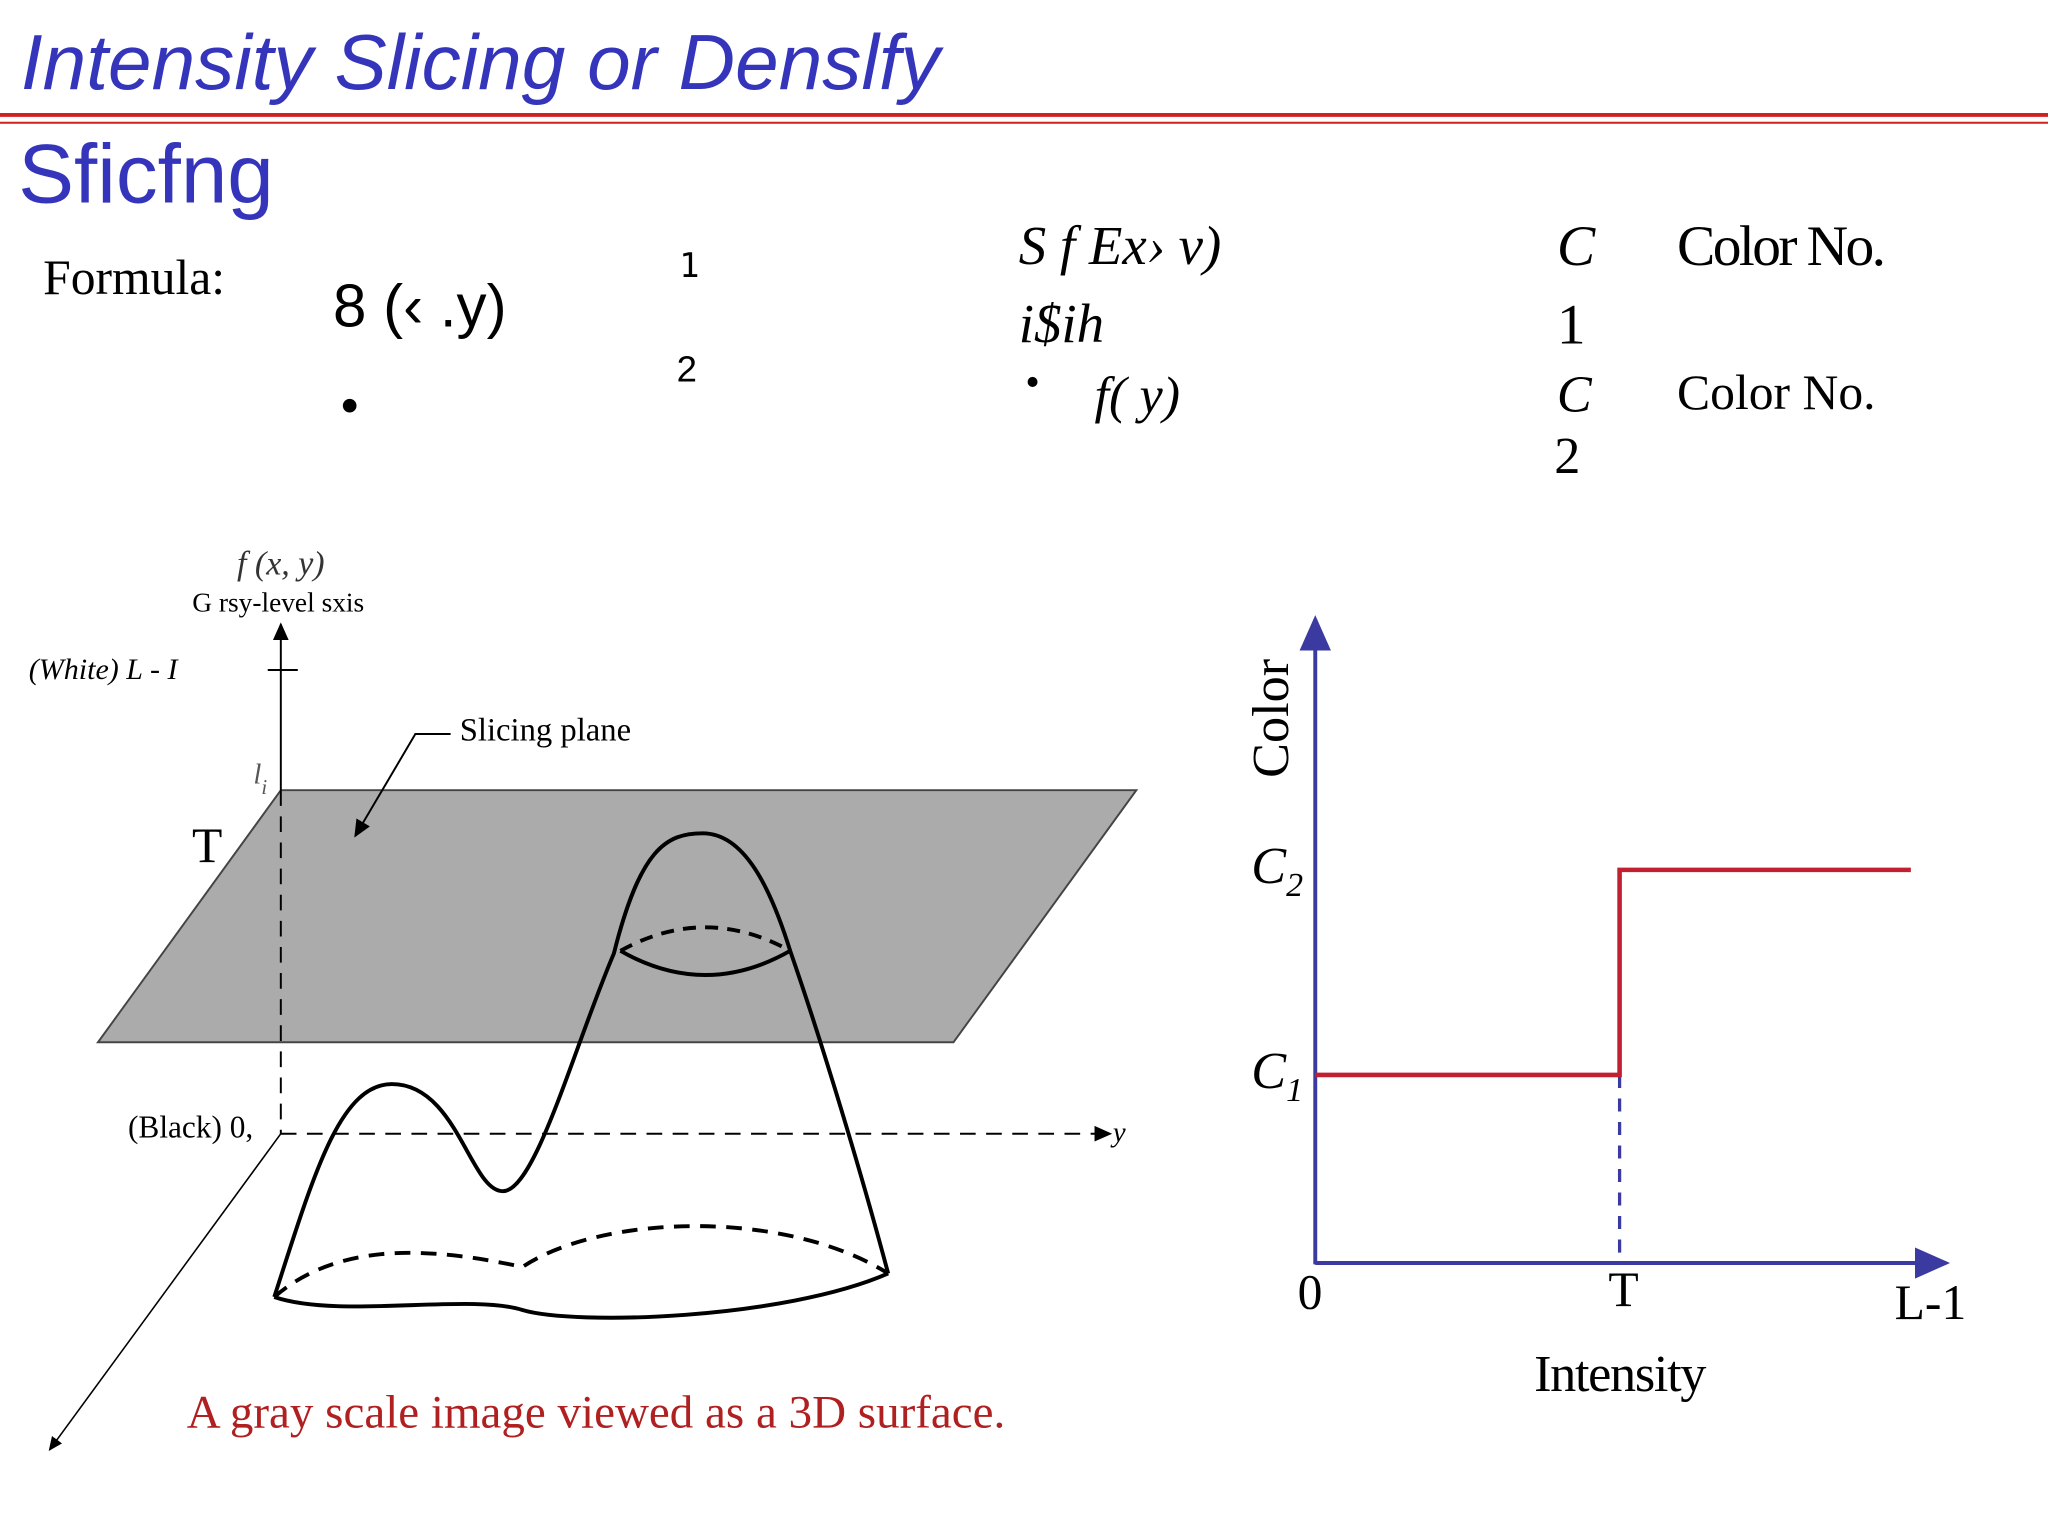 This screenshot has height=1536, width=2048. Describe the element at coordinates (705, 963) in the screenshot. I see `slice-front` at that location.